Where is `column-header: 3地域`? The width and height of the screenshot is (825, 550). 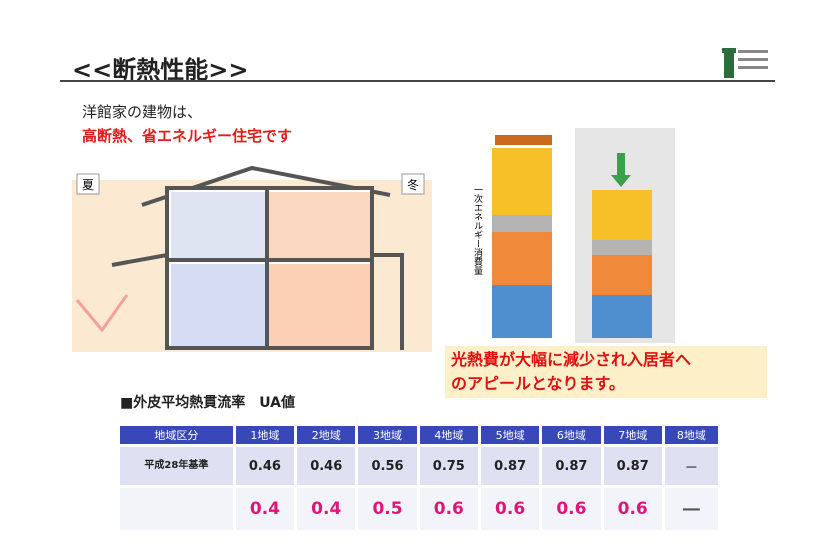
column-header: 3地域 is located at coordinates (387, 435).